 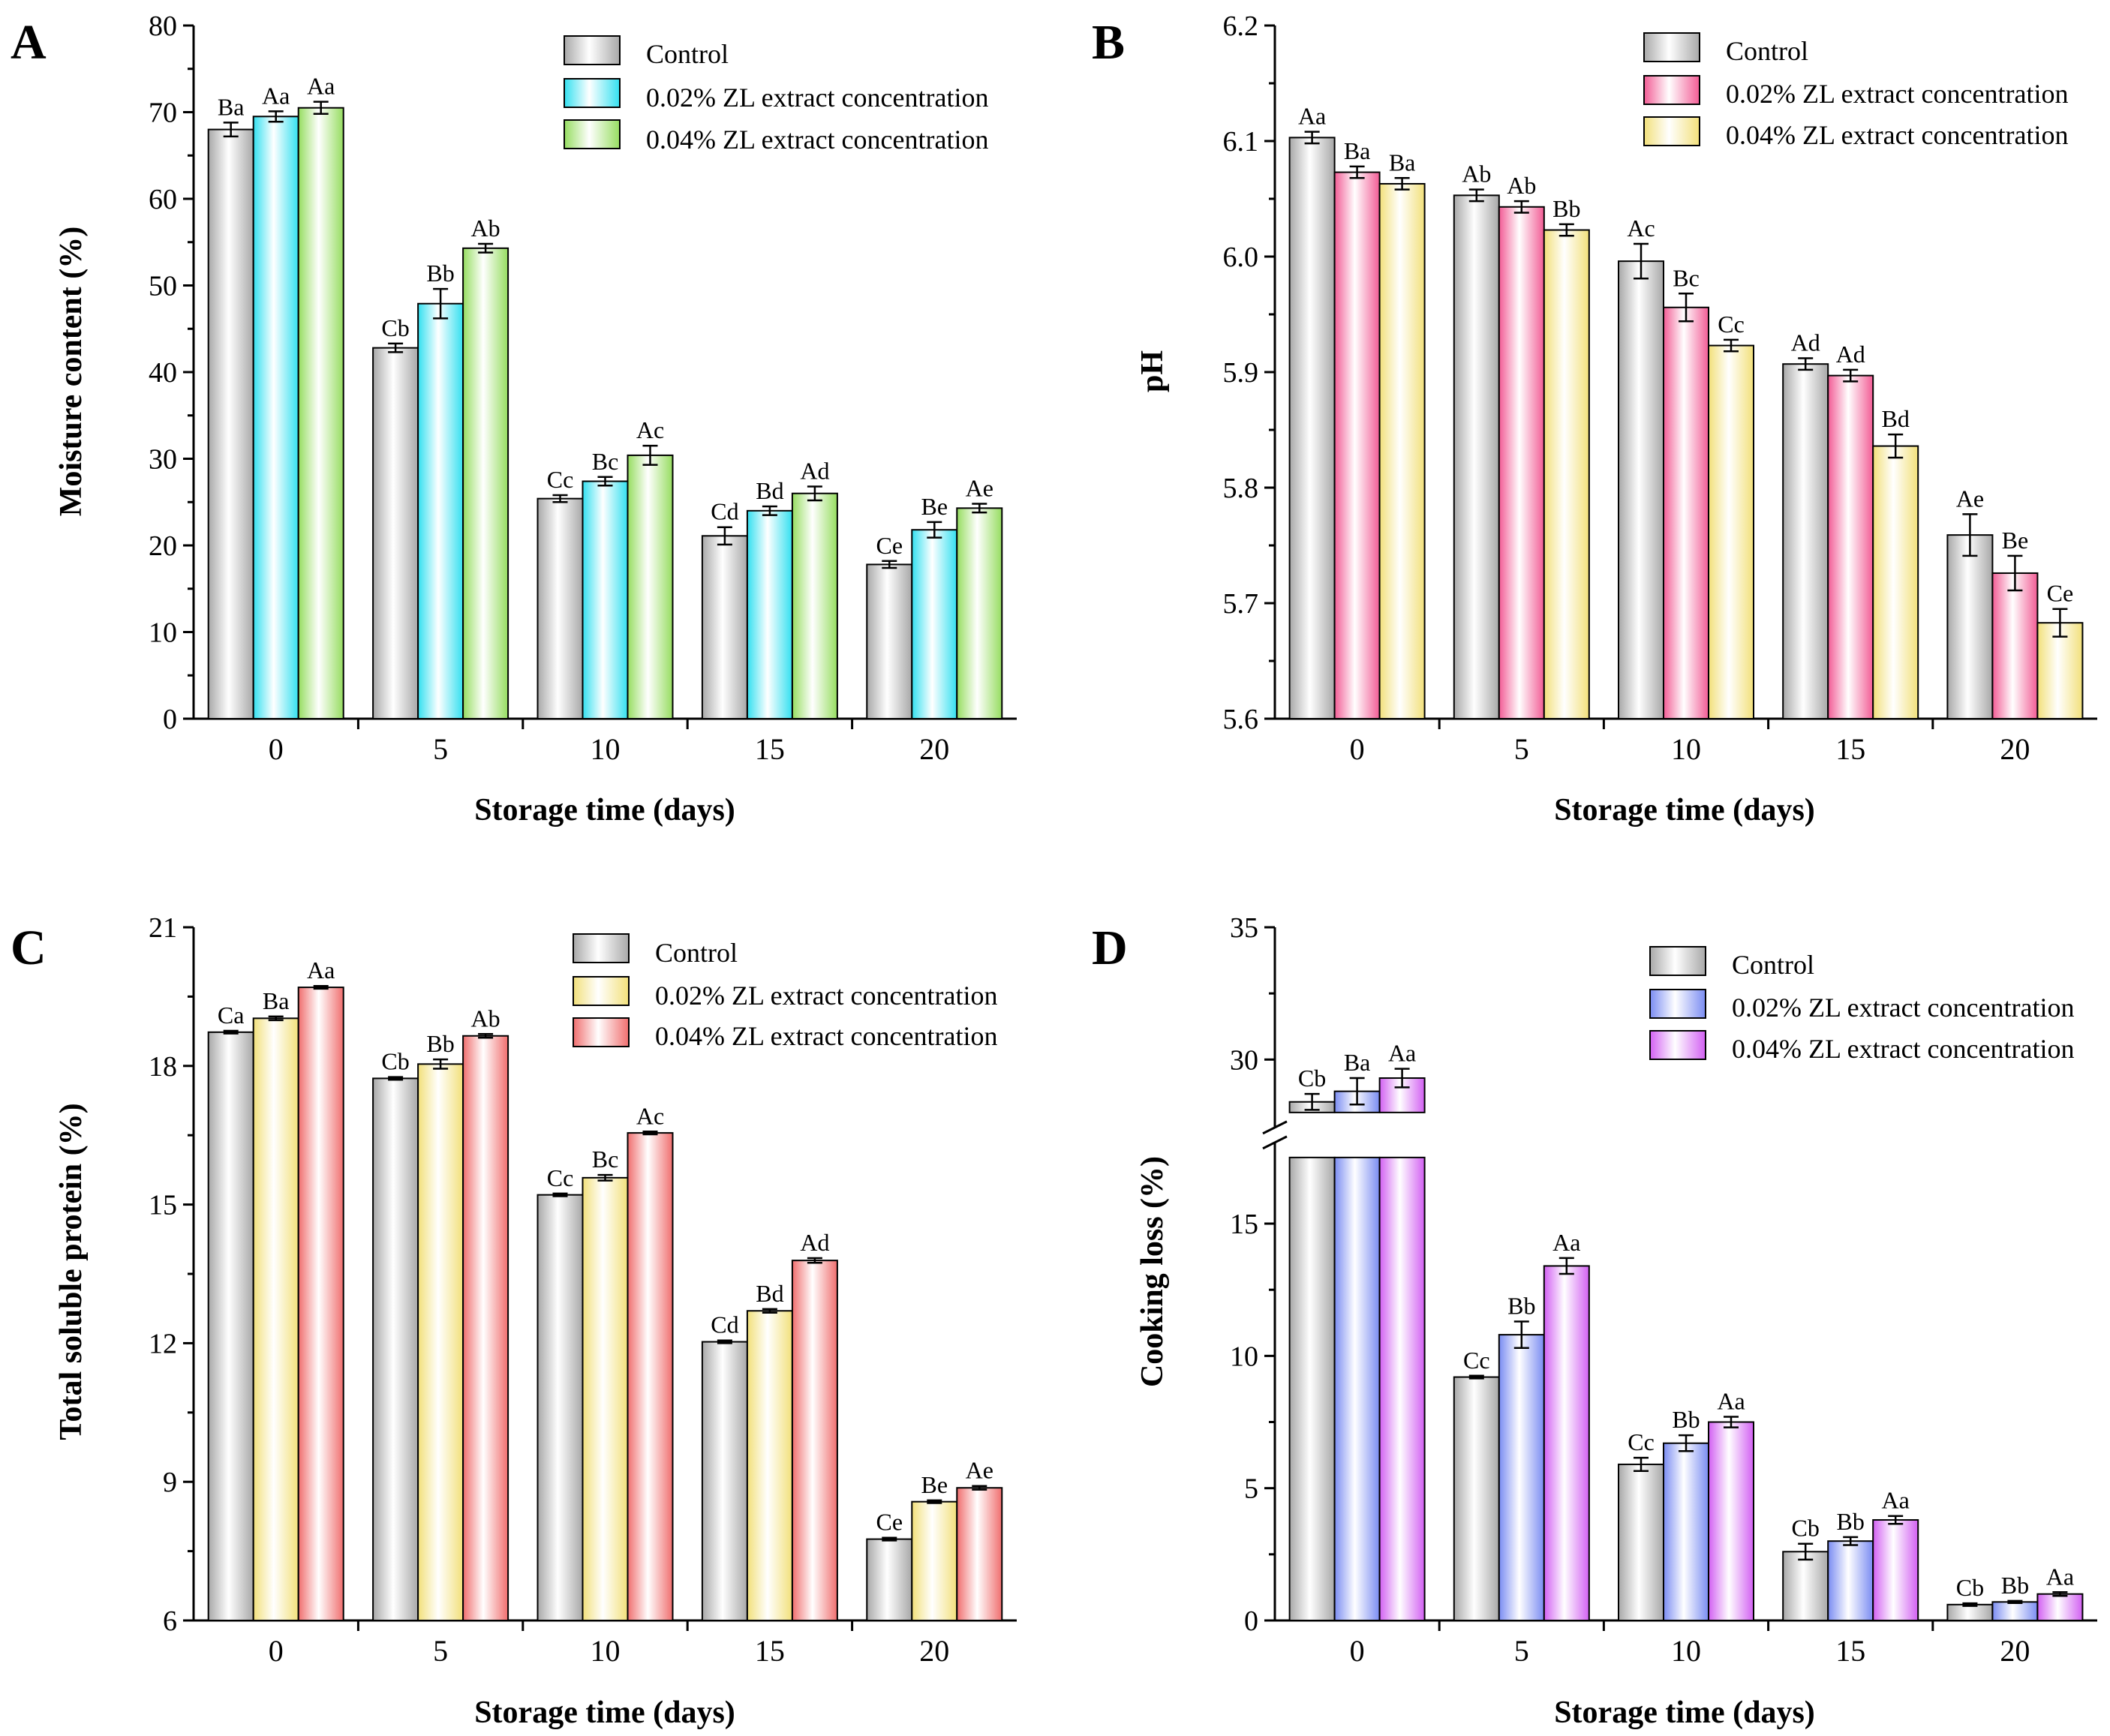 What do you see at coordinates (163, 1206) in the screenshot?
I see `panel-c-y-tick-label: 15` at bounding box center [163, 1206].